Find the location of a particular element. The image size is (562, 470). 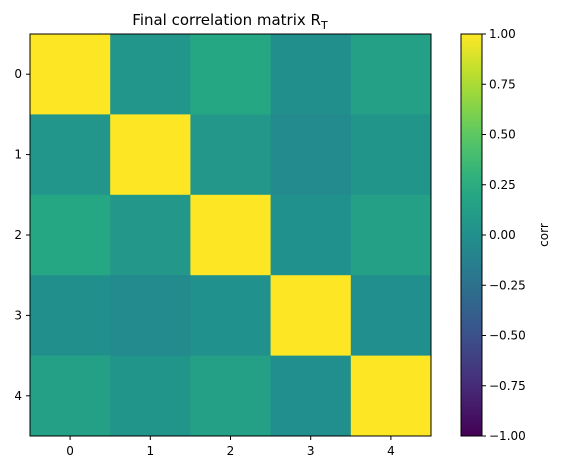

colorbar-tick-label: −0.50 is located at coordinates (507, 336).